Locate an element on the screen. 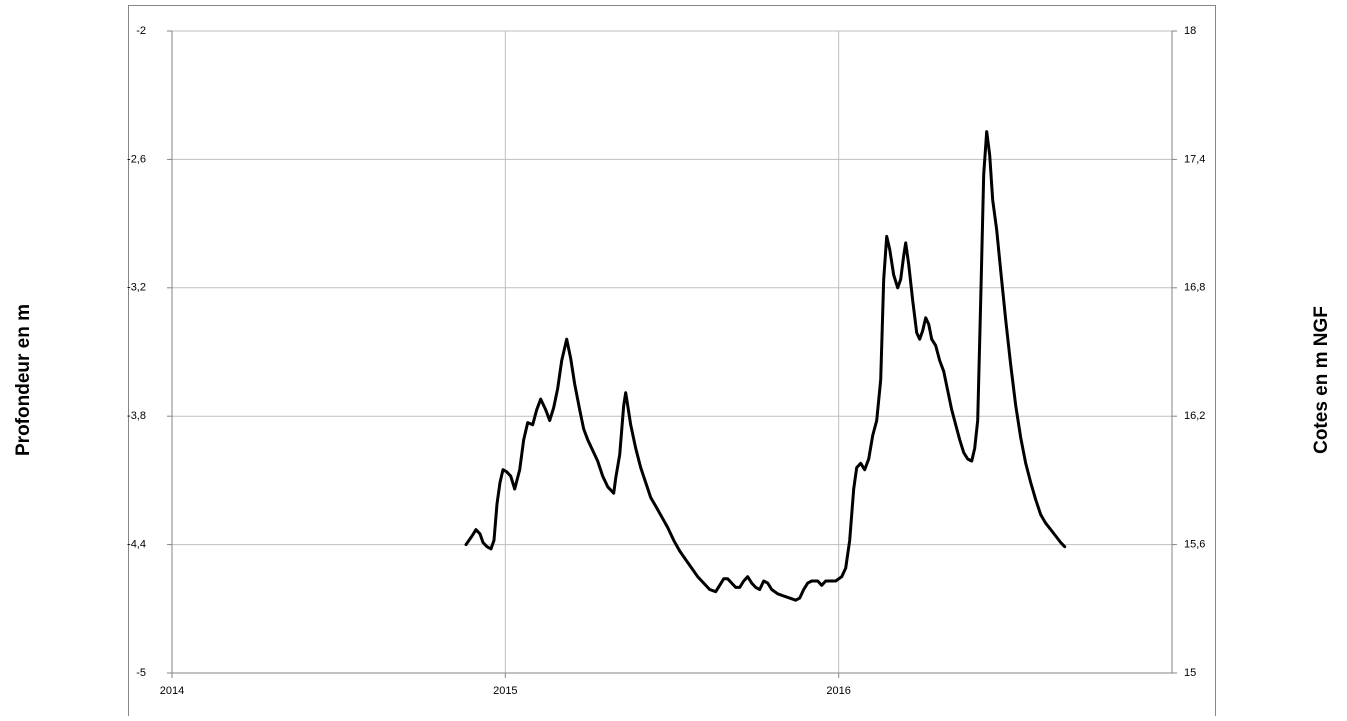 The height and width of the screenshot is (721, 1347). y-axis-title: Profondeur en m is located at coordinates (23, 380).